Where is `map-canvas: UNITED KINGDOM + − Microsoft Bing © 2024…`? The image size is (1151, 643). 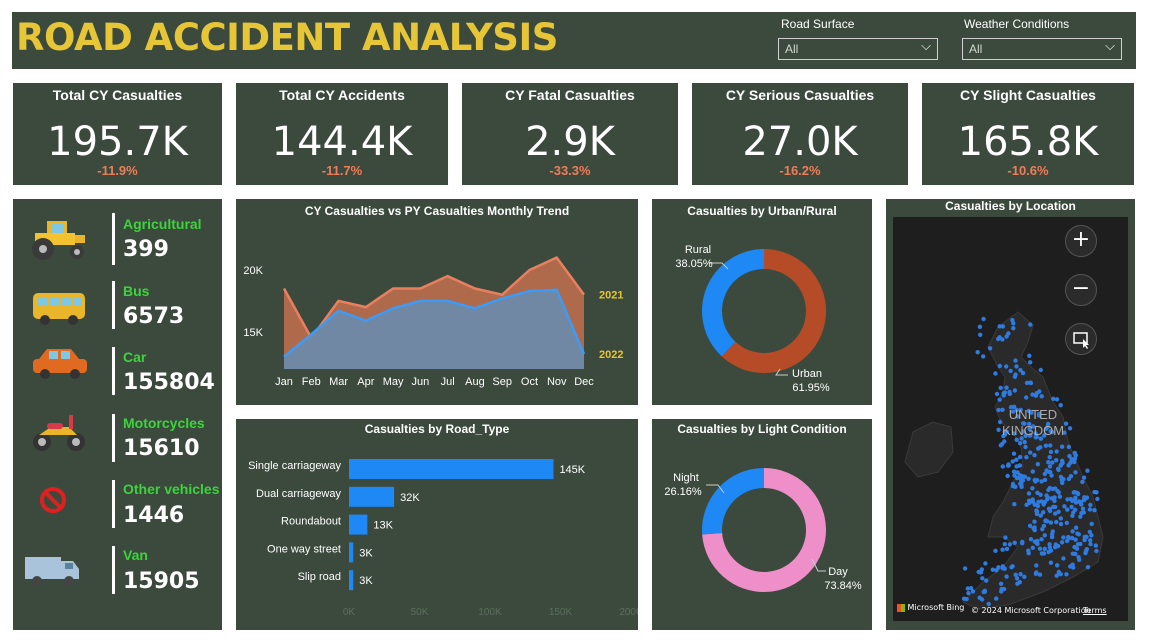
map-canvas: UNITED KINGDOM + − Microsoft Bing © 2024… is located at coordinates (1010, 419).